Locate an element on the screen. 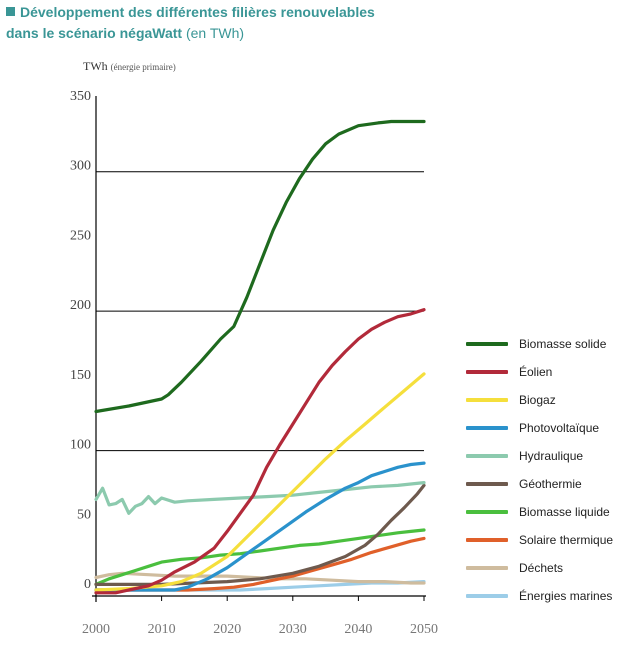  x-tick-label: 2040 is located at coordinates (358, 629).